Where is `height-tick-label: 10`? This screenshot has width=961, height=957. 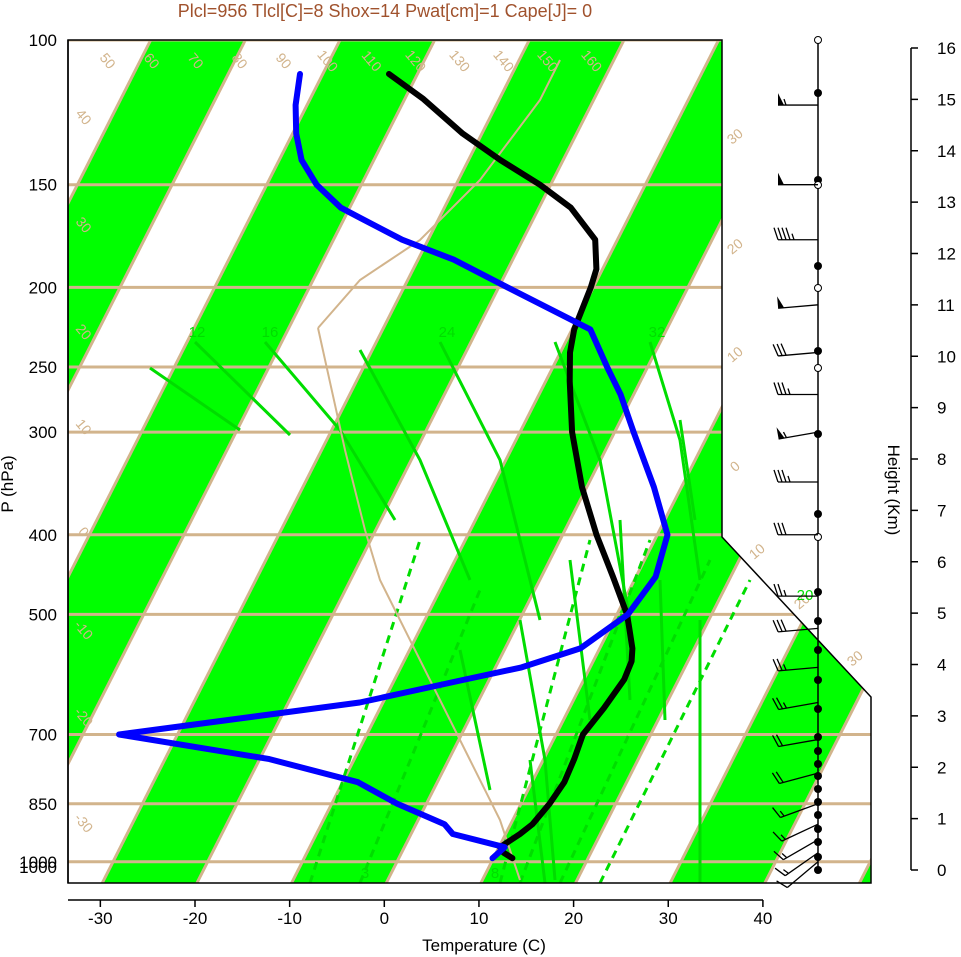 height-tick-label: 10 is located at coordinates (946, 356).